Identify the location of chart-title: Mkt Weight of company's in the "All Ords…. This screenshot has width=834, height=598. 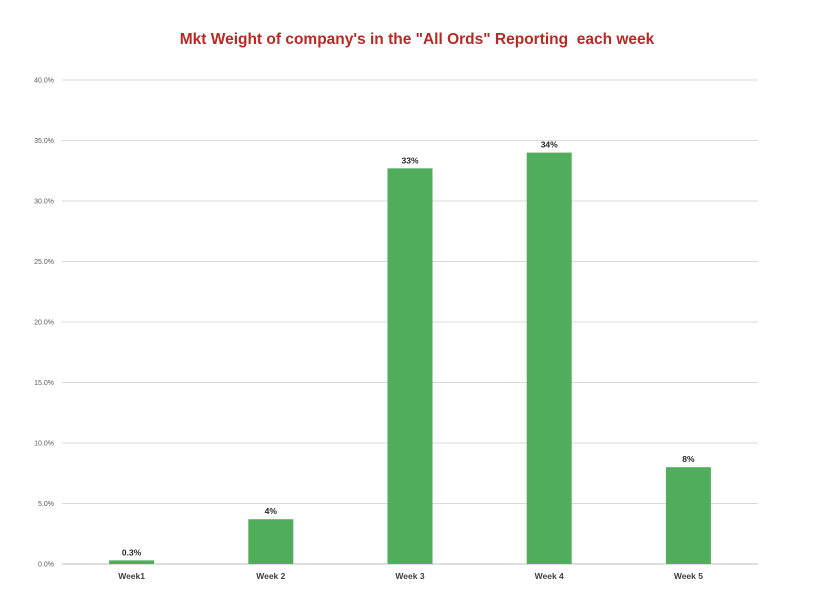
(417, 39).